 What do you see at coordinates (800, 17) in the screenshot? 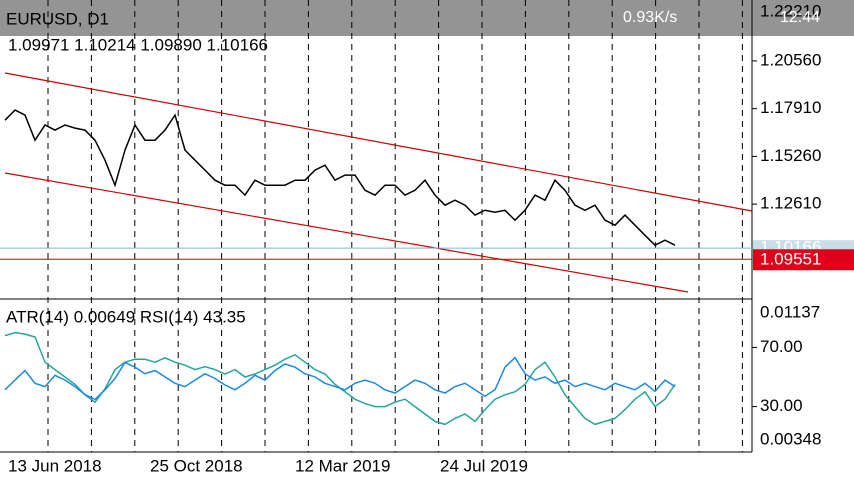
I see `clock: 12:44` at bounding box center [800, 17].